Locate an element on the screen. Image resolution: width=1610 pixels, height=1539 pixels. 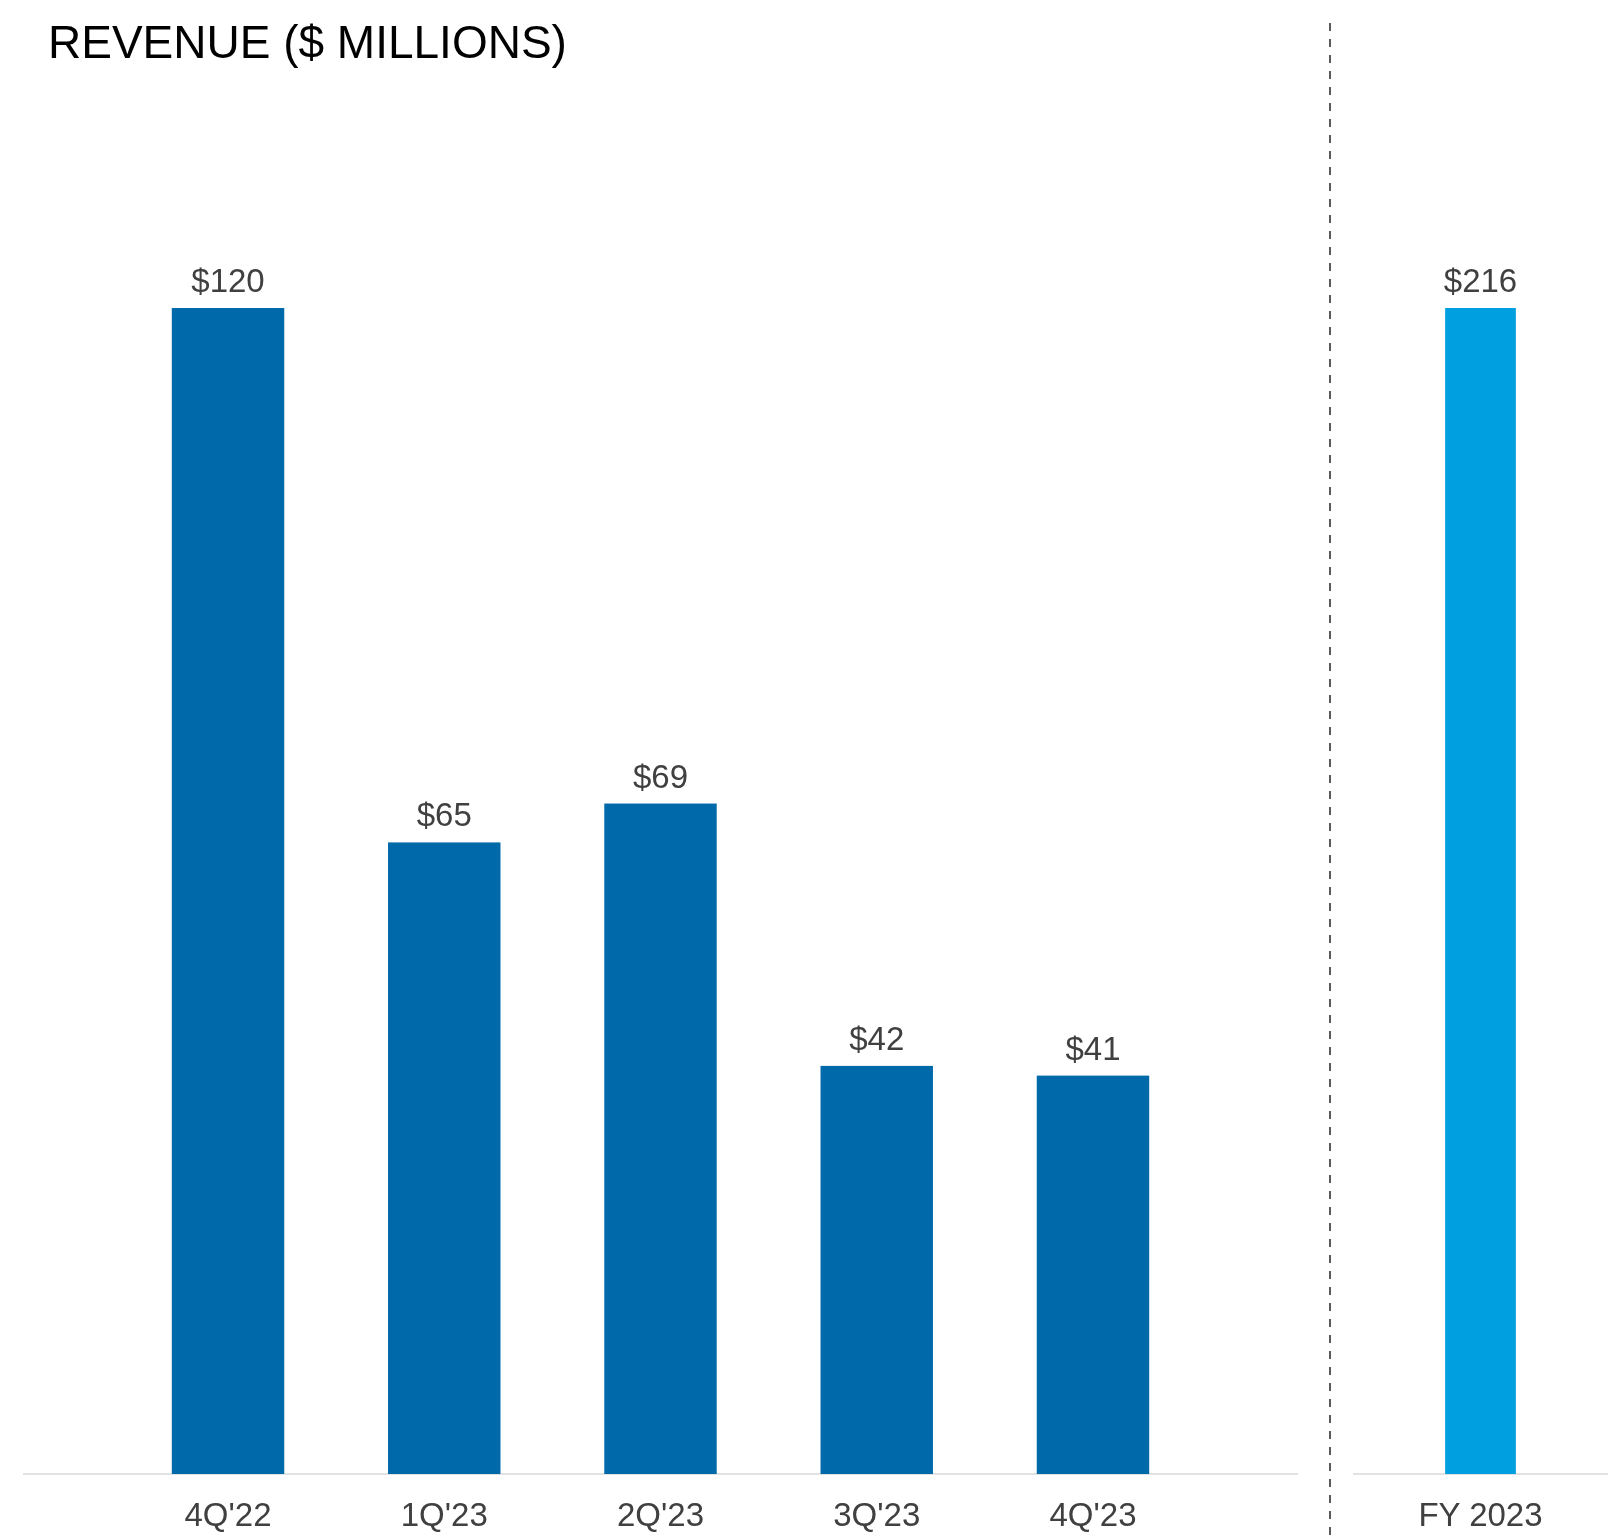
x-tick-label: 4Q'22 is located at coordinates (228, 1514).